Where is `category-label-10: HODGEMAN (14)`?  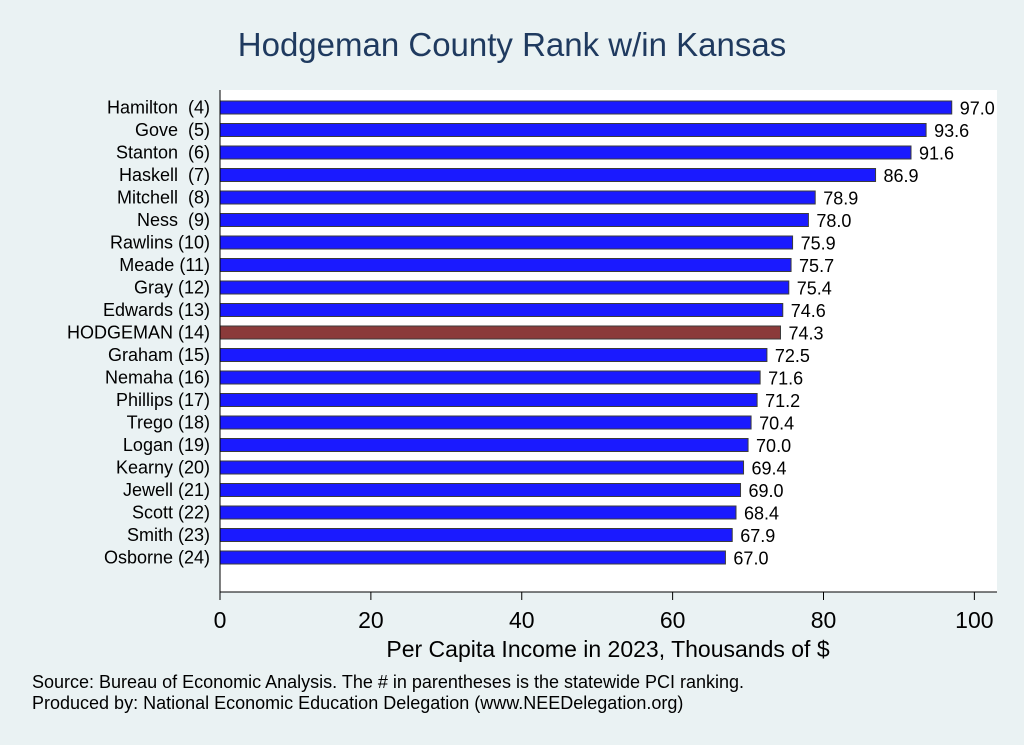
category-label-10: HODGEMAN (14) is located at coordinates (138, 333).